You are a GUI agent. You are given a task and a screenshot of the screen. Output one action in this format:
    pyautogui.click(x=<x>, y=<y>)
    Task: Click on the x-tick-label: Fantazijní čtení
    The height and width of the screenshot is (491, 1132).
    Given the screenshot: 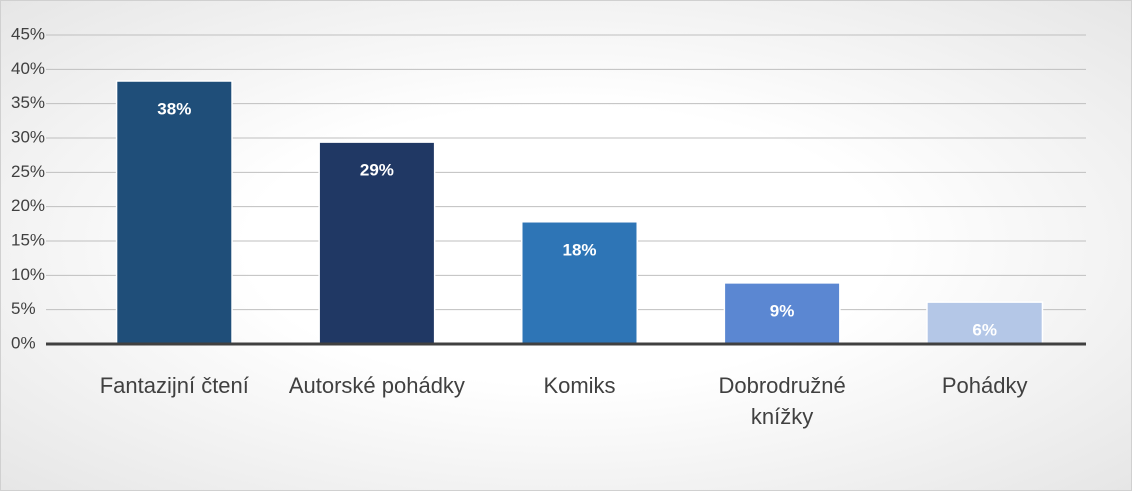 What is the action you would take?
    pyautogui.click(x=174, y=385)
    